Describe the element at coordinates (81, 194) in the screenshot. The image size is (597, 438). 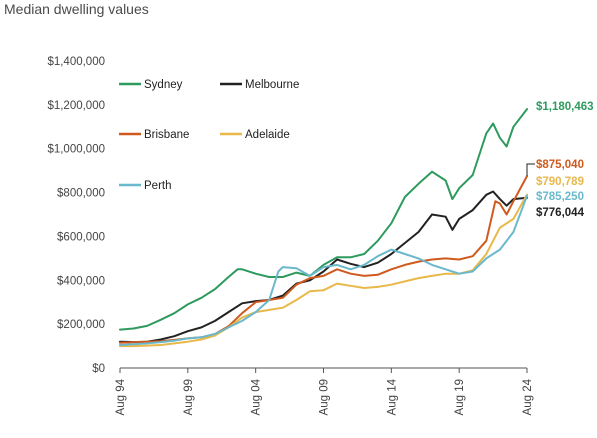
I see `y-tick-label: $800,000` at that location.